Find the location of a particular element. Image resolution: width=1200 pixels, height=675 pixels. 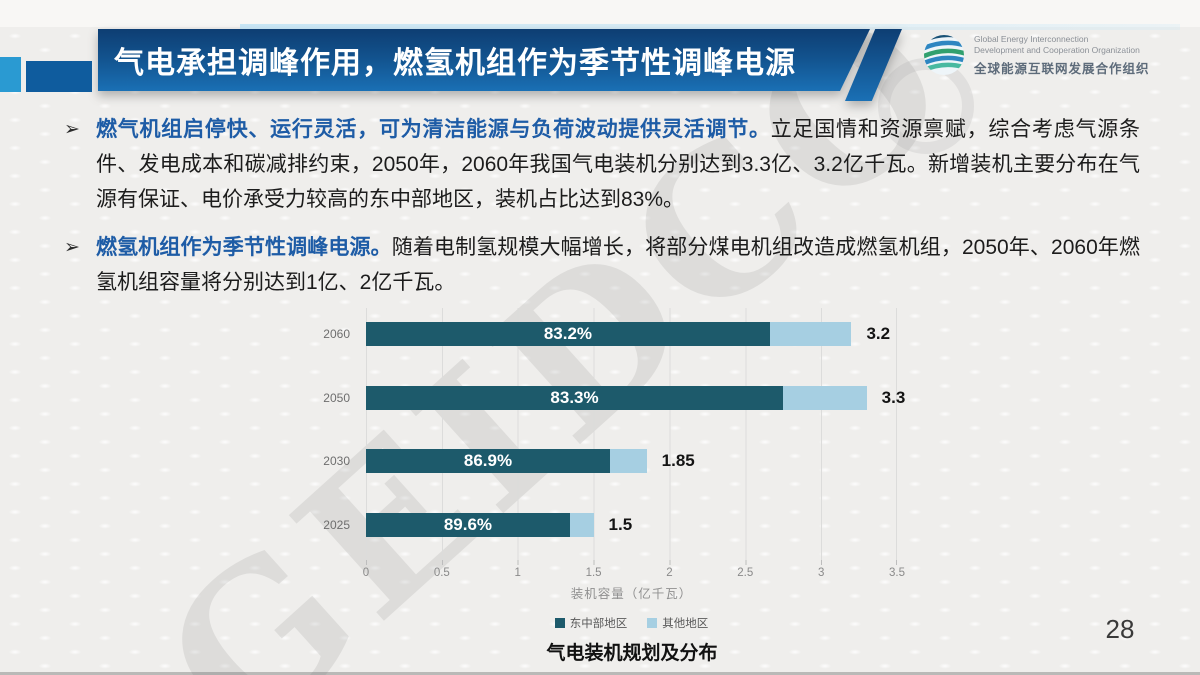

bar-percent-label: 89.6% is located at coordinates (468, 524).